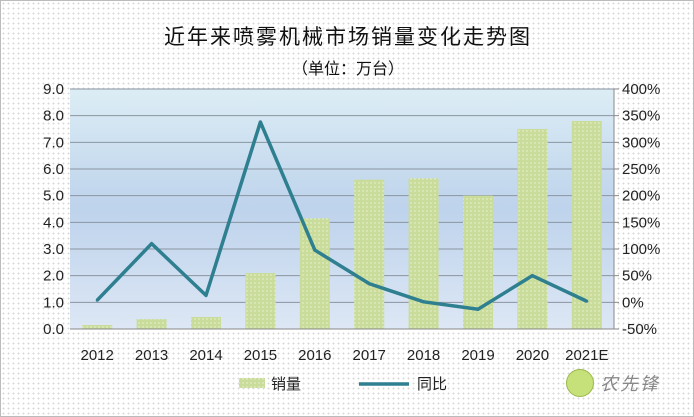 The image size is (694, 417). I want to click on yoy-point-2021E, so click(587, 301).